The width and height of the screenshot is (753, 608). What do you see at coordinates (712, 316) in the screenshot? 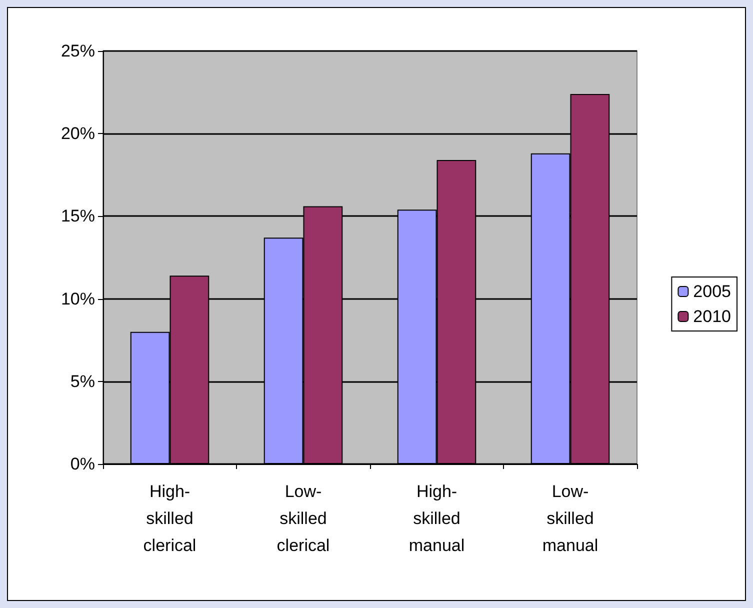
I see `legend-label: 2010` at bounding box center [712, 316].